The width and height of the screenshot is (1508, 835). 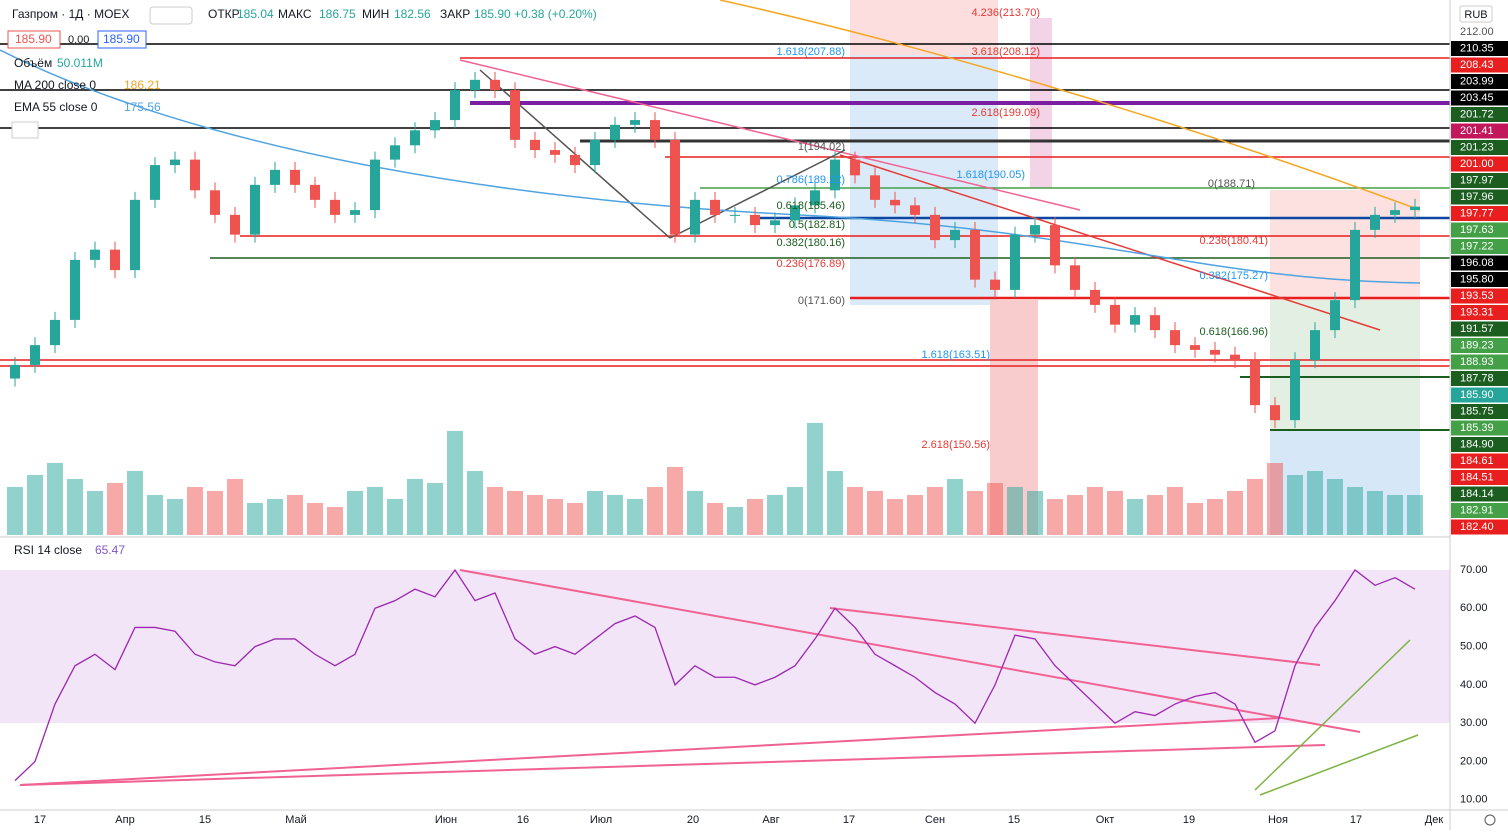 What do you see at coordinates (1477, 180) in the screenshot?
I see `price-axis-label: 197.97` at bounding box center [1477, 180].